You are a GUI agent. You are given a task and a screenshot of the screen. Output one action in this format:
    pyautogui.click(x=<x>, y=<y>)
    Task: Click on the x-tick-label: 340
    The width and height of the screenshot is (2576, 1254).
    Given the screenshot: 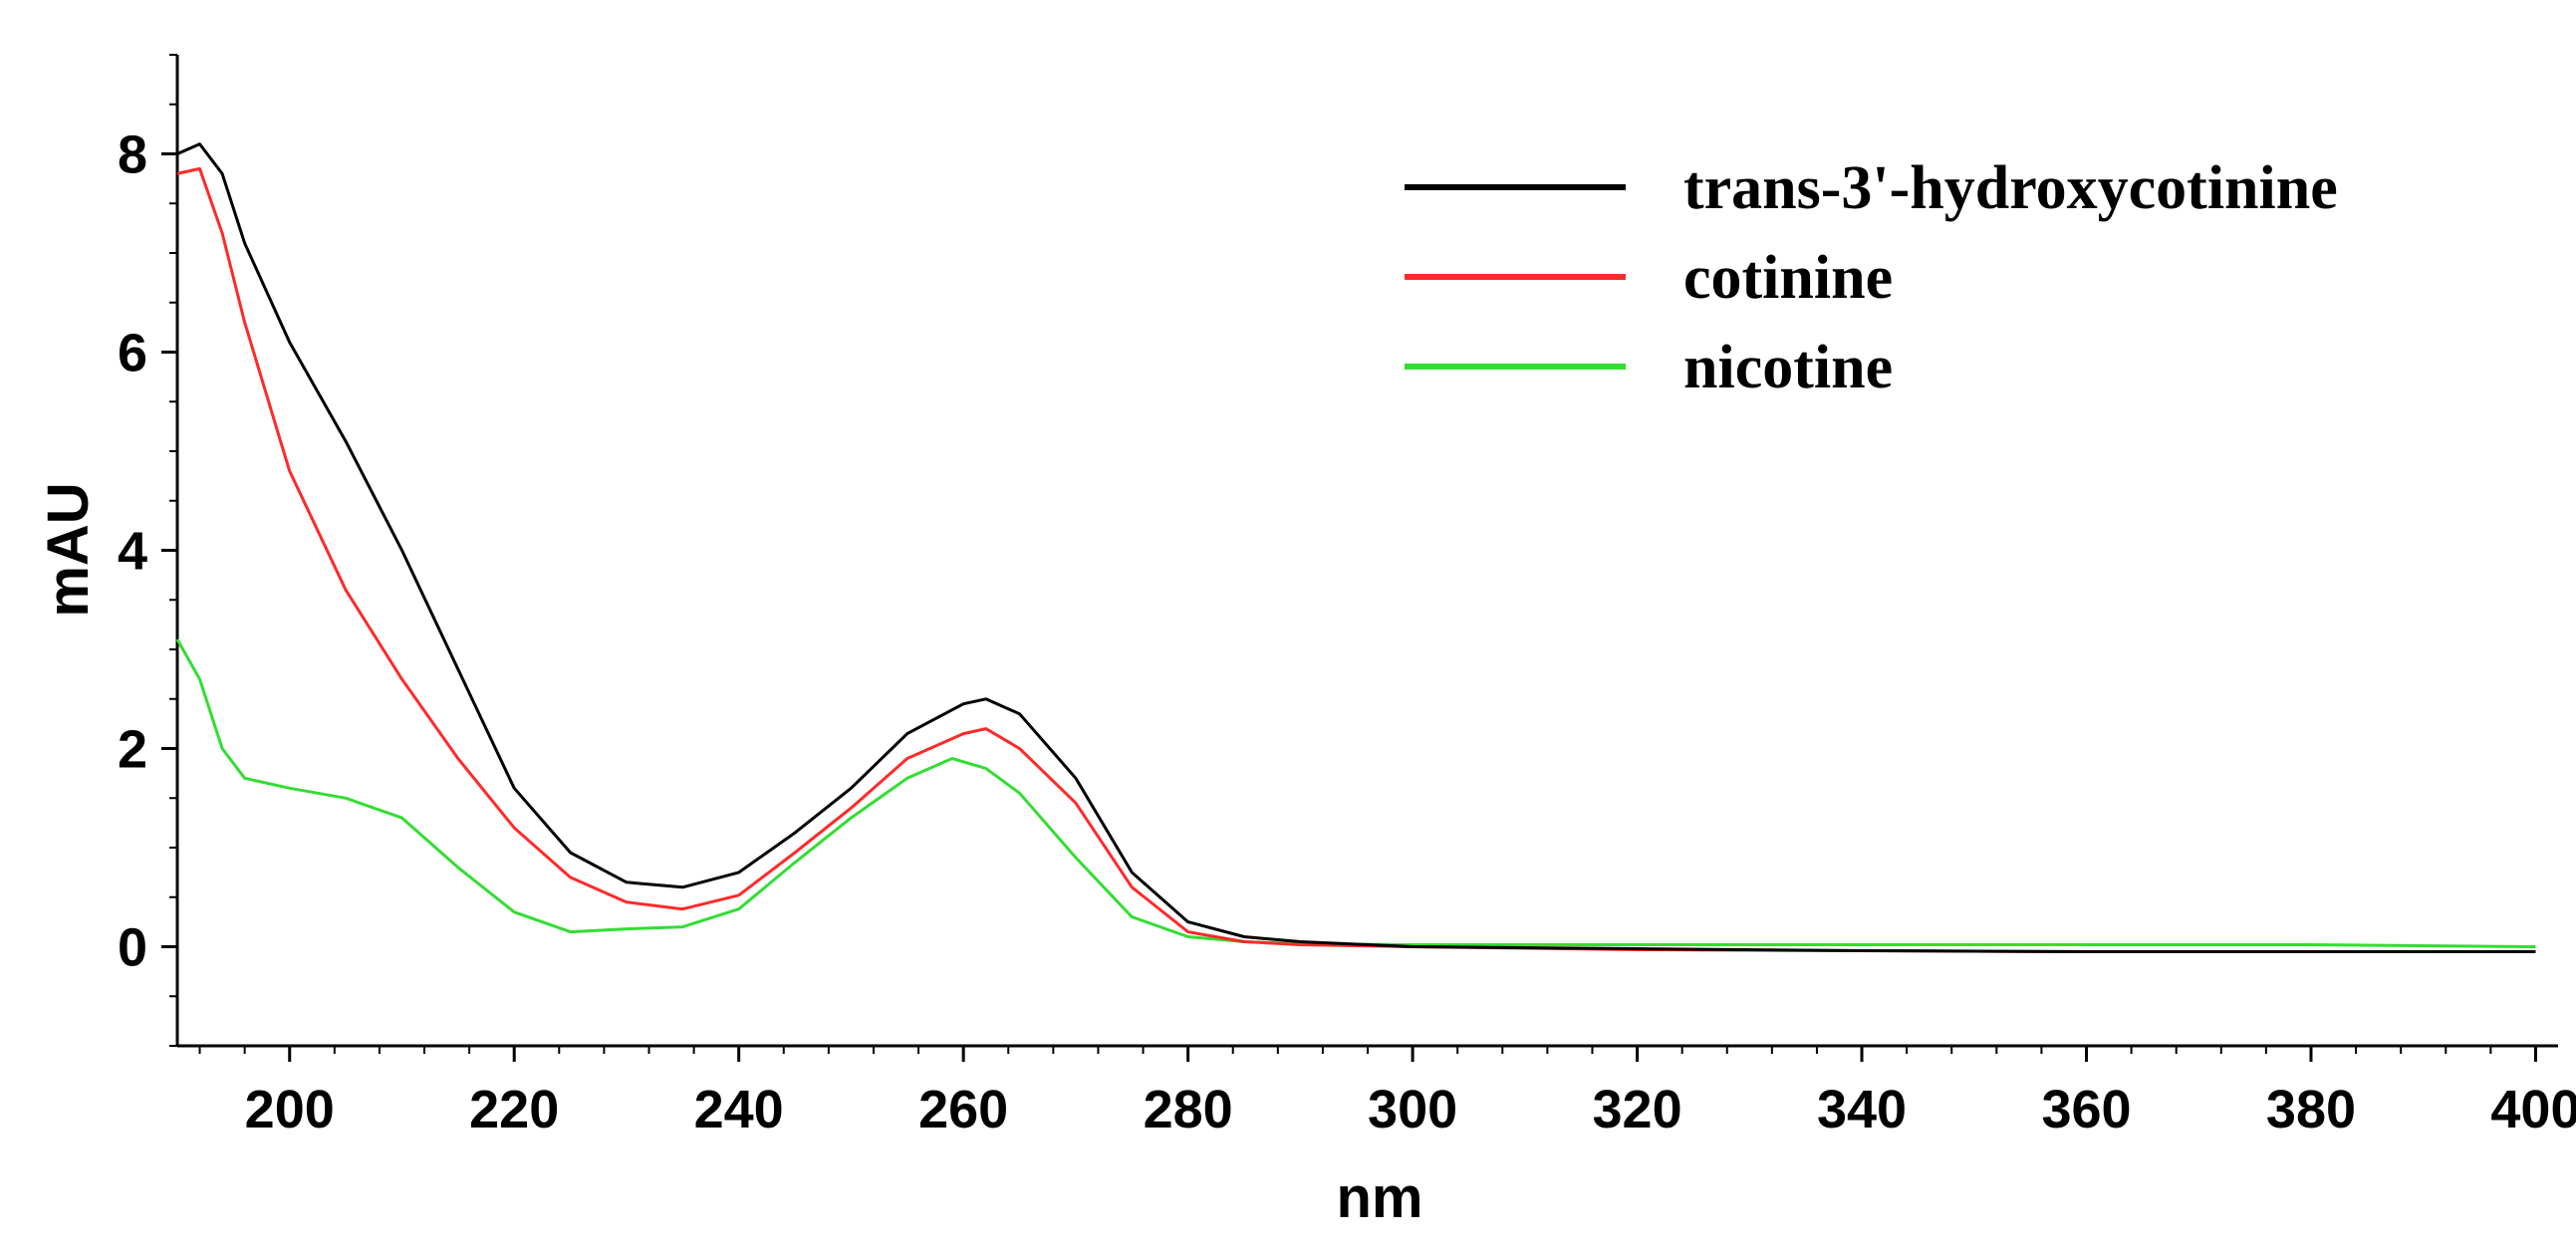 What is the action you would take?
    pyautogui.click(x=1862, y=1109)
    